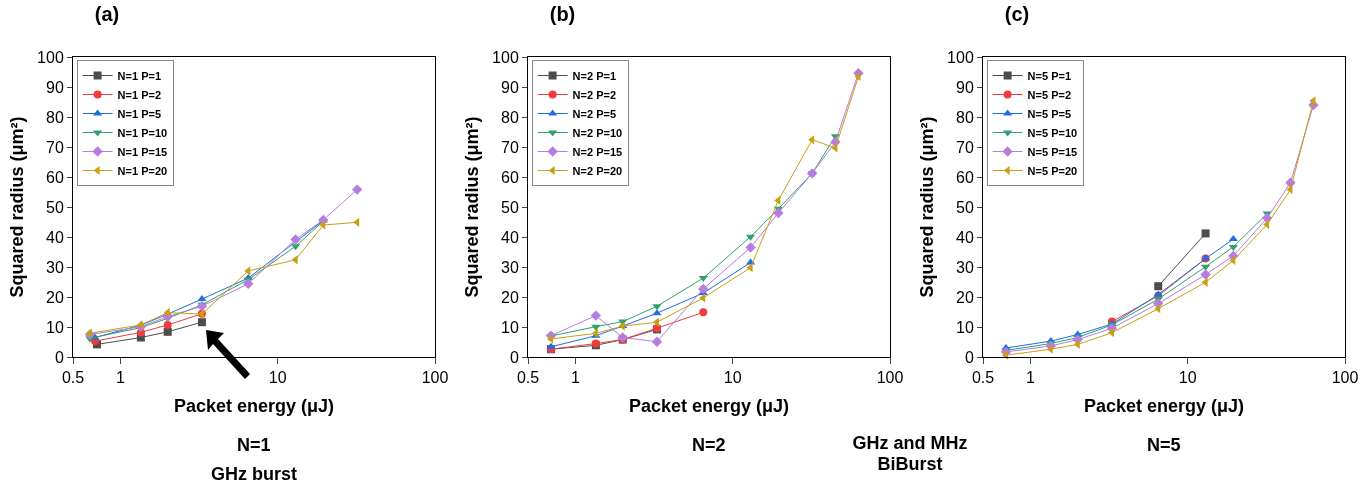 The height and width of the screenshot is (493, 1367). I want to click on text: N=2, so click(709, 445).